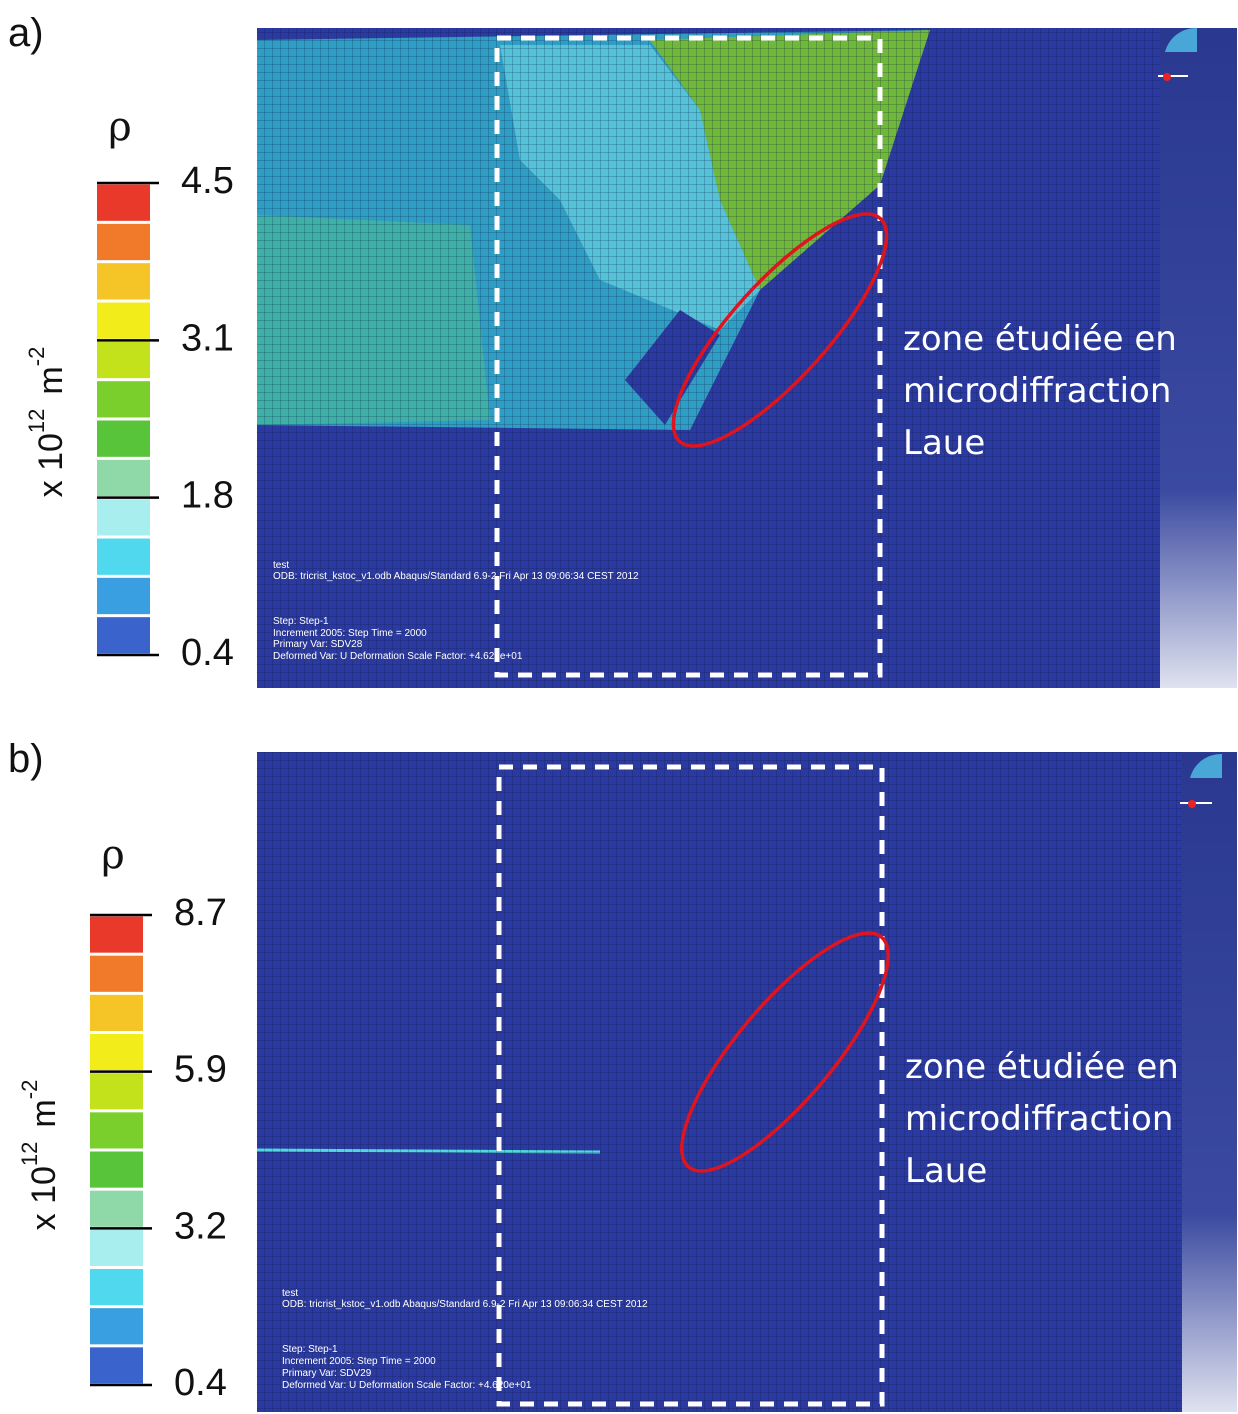 The height and width of the screenshot is (1414, 1238). I want to click on colorbar-tick-label: 1.8, so click(207, 496).